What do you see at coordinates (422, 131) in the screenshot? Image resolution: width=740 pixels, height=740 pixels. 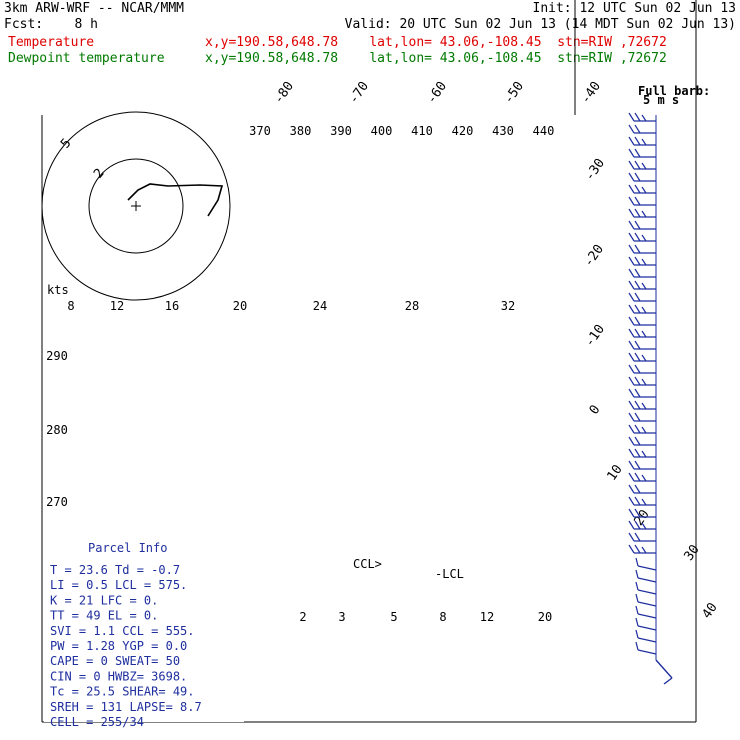 I see `theta-label: 410` at bounding box center [422, 131].